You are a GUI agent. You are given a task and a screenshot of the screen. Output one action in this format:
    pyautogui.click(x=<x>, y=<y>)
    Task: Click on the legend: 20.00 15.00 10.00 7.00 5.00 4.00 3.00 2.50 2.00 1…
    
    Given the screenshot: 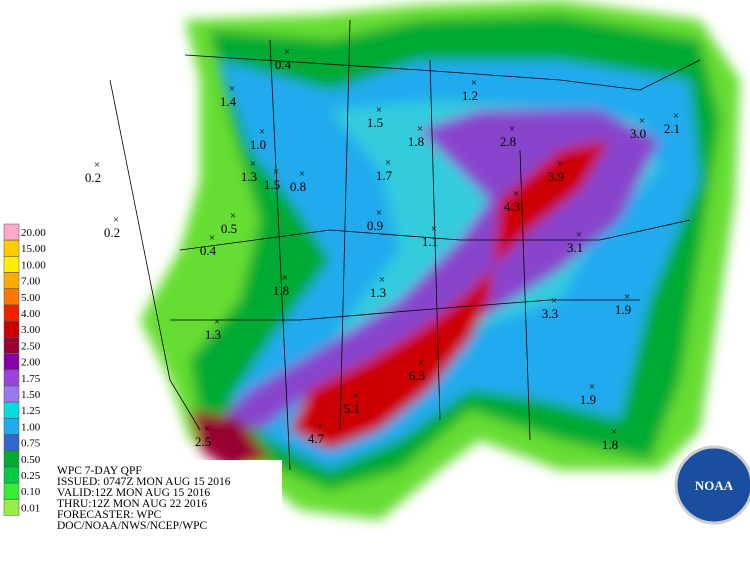 What is the action you would take?
    pyautogui.click(x=24, y=369)
    